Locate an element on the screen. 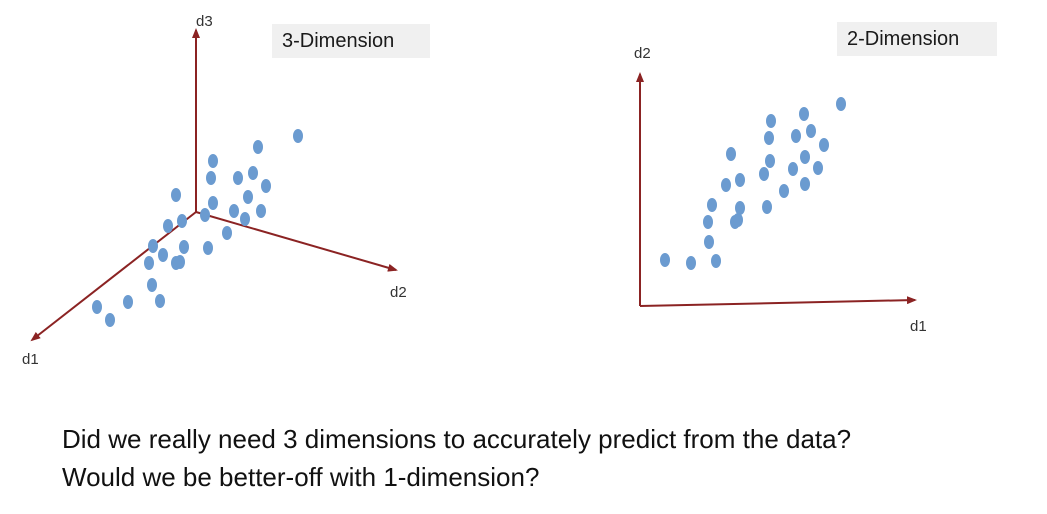 Image resolution: width=1047 pixels, height=514 pixels. caption-line-2: Would we be better-off with 1-dimension? is located at coordinates (301, 477).